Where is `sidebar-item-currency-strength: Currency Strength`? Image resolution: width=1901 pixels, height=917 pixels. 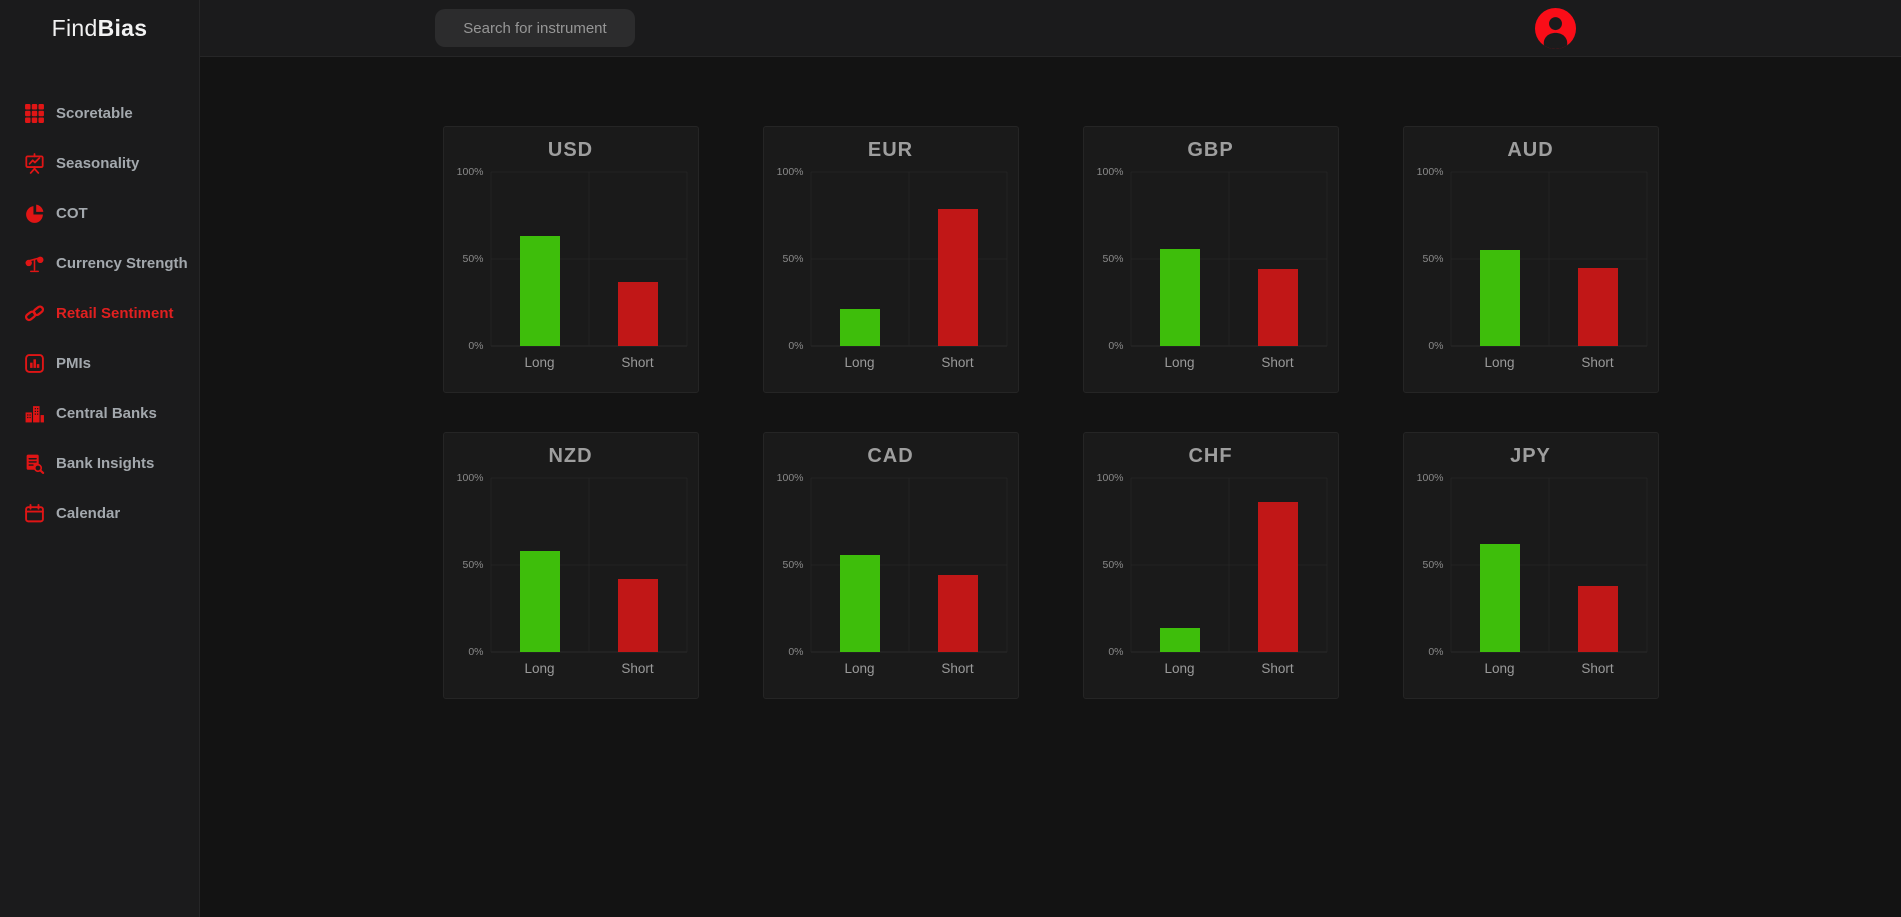 sidebar-item-currency-strength: Currency Strength is located at coordinates (99, 263).